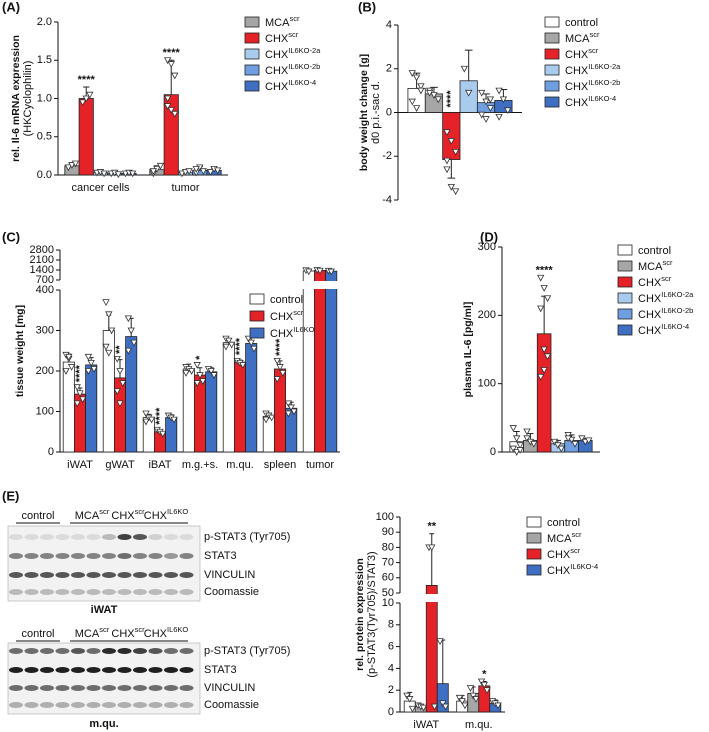 The width and height of the screenshot is (709, 732). Describe the element at coordinates (581, 23) in the screenshot. I see `legend-label: control` at that location.